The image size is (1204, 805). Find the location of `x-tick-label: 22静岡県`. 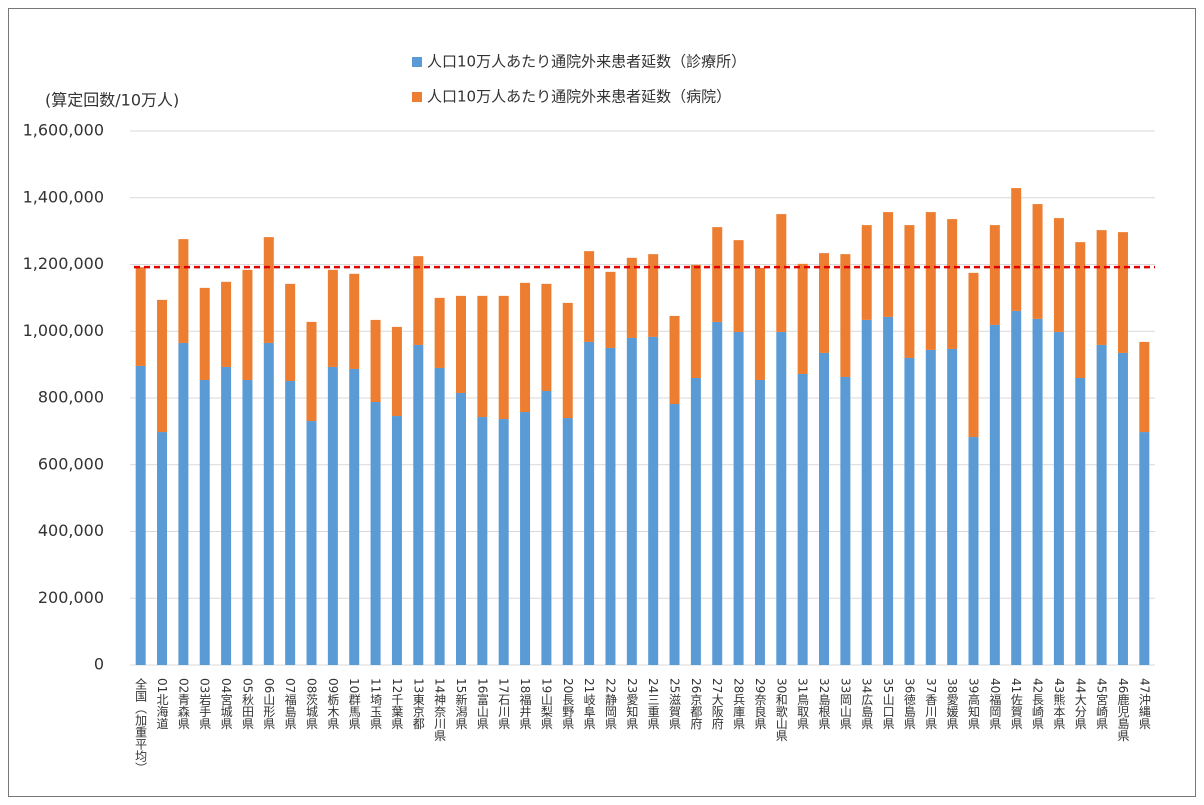

x-tick-label: 22静岡県 is located at coordinates (610, 703).